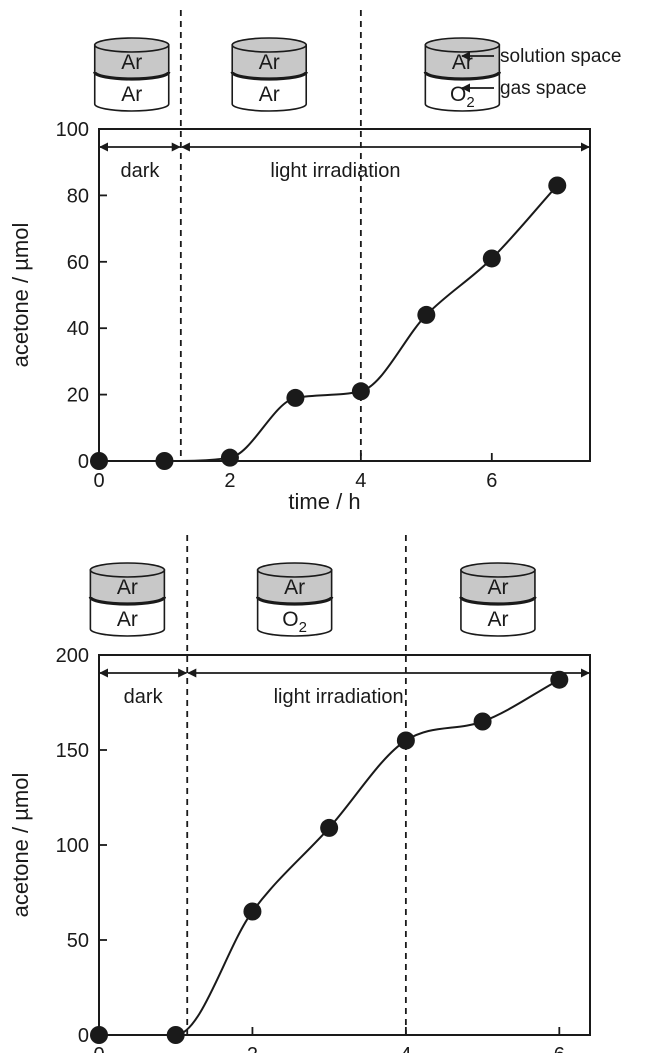  I want to click on legend-annotations: solution space gas space, so click(541, 72).